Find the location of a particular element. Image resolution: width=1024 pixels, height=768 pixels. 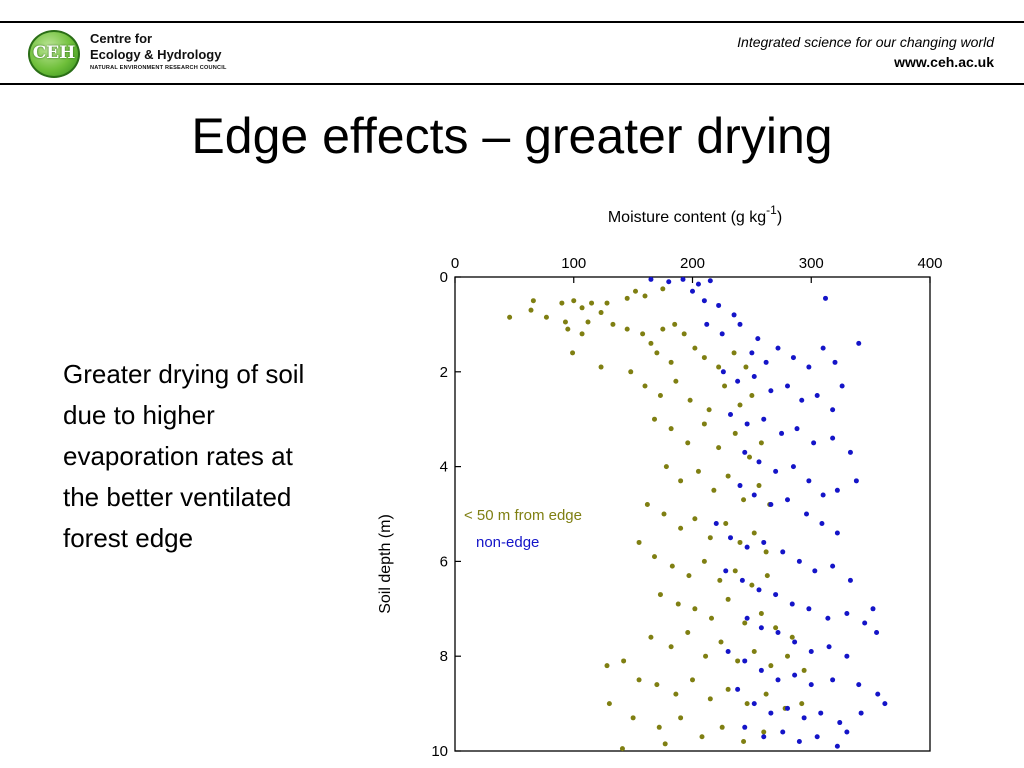

y-tick-label: 0 is located at coordinates (444, 277).